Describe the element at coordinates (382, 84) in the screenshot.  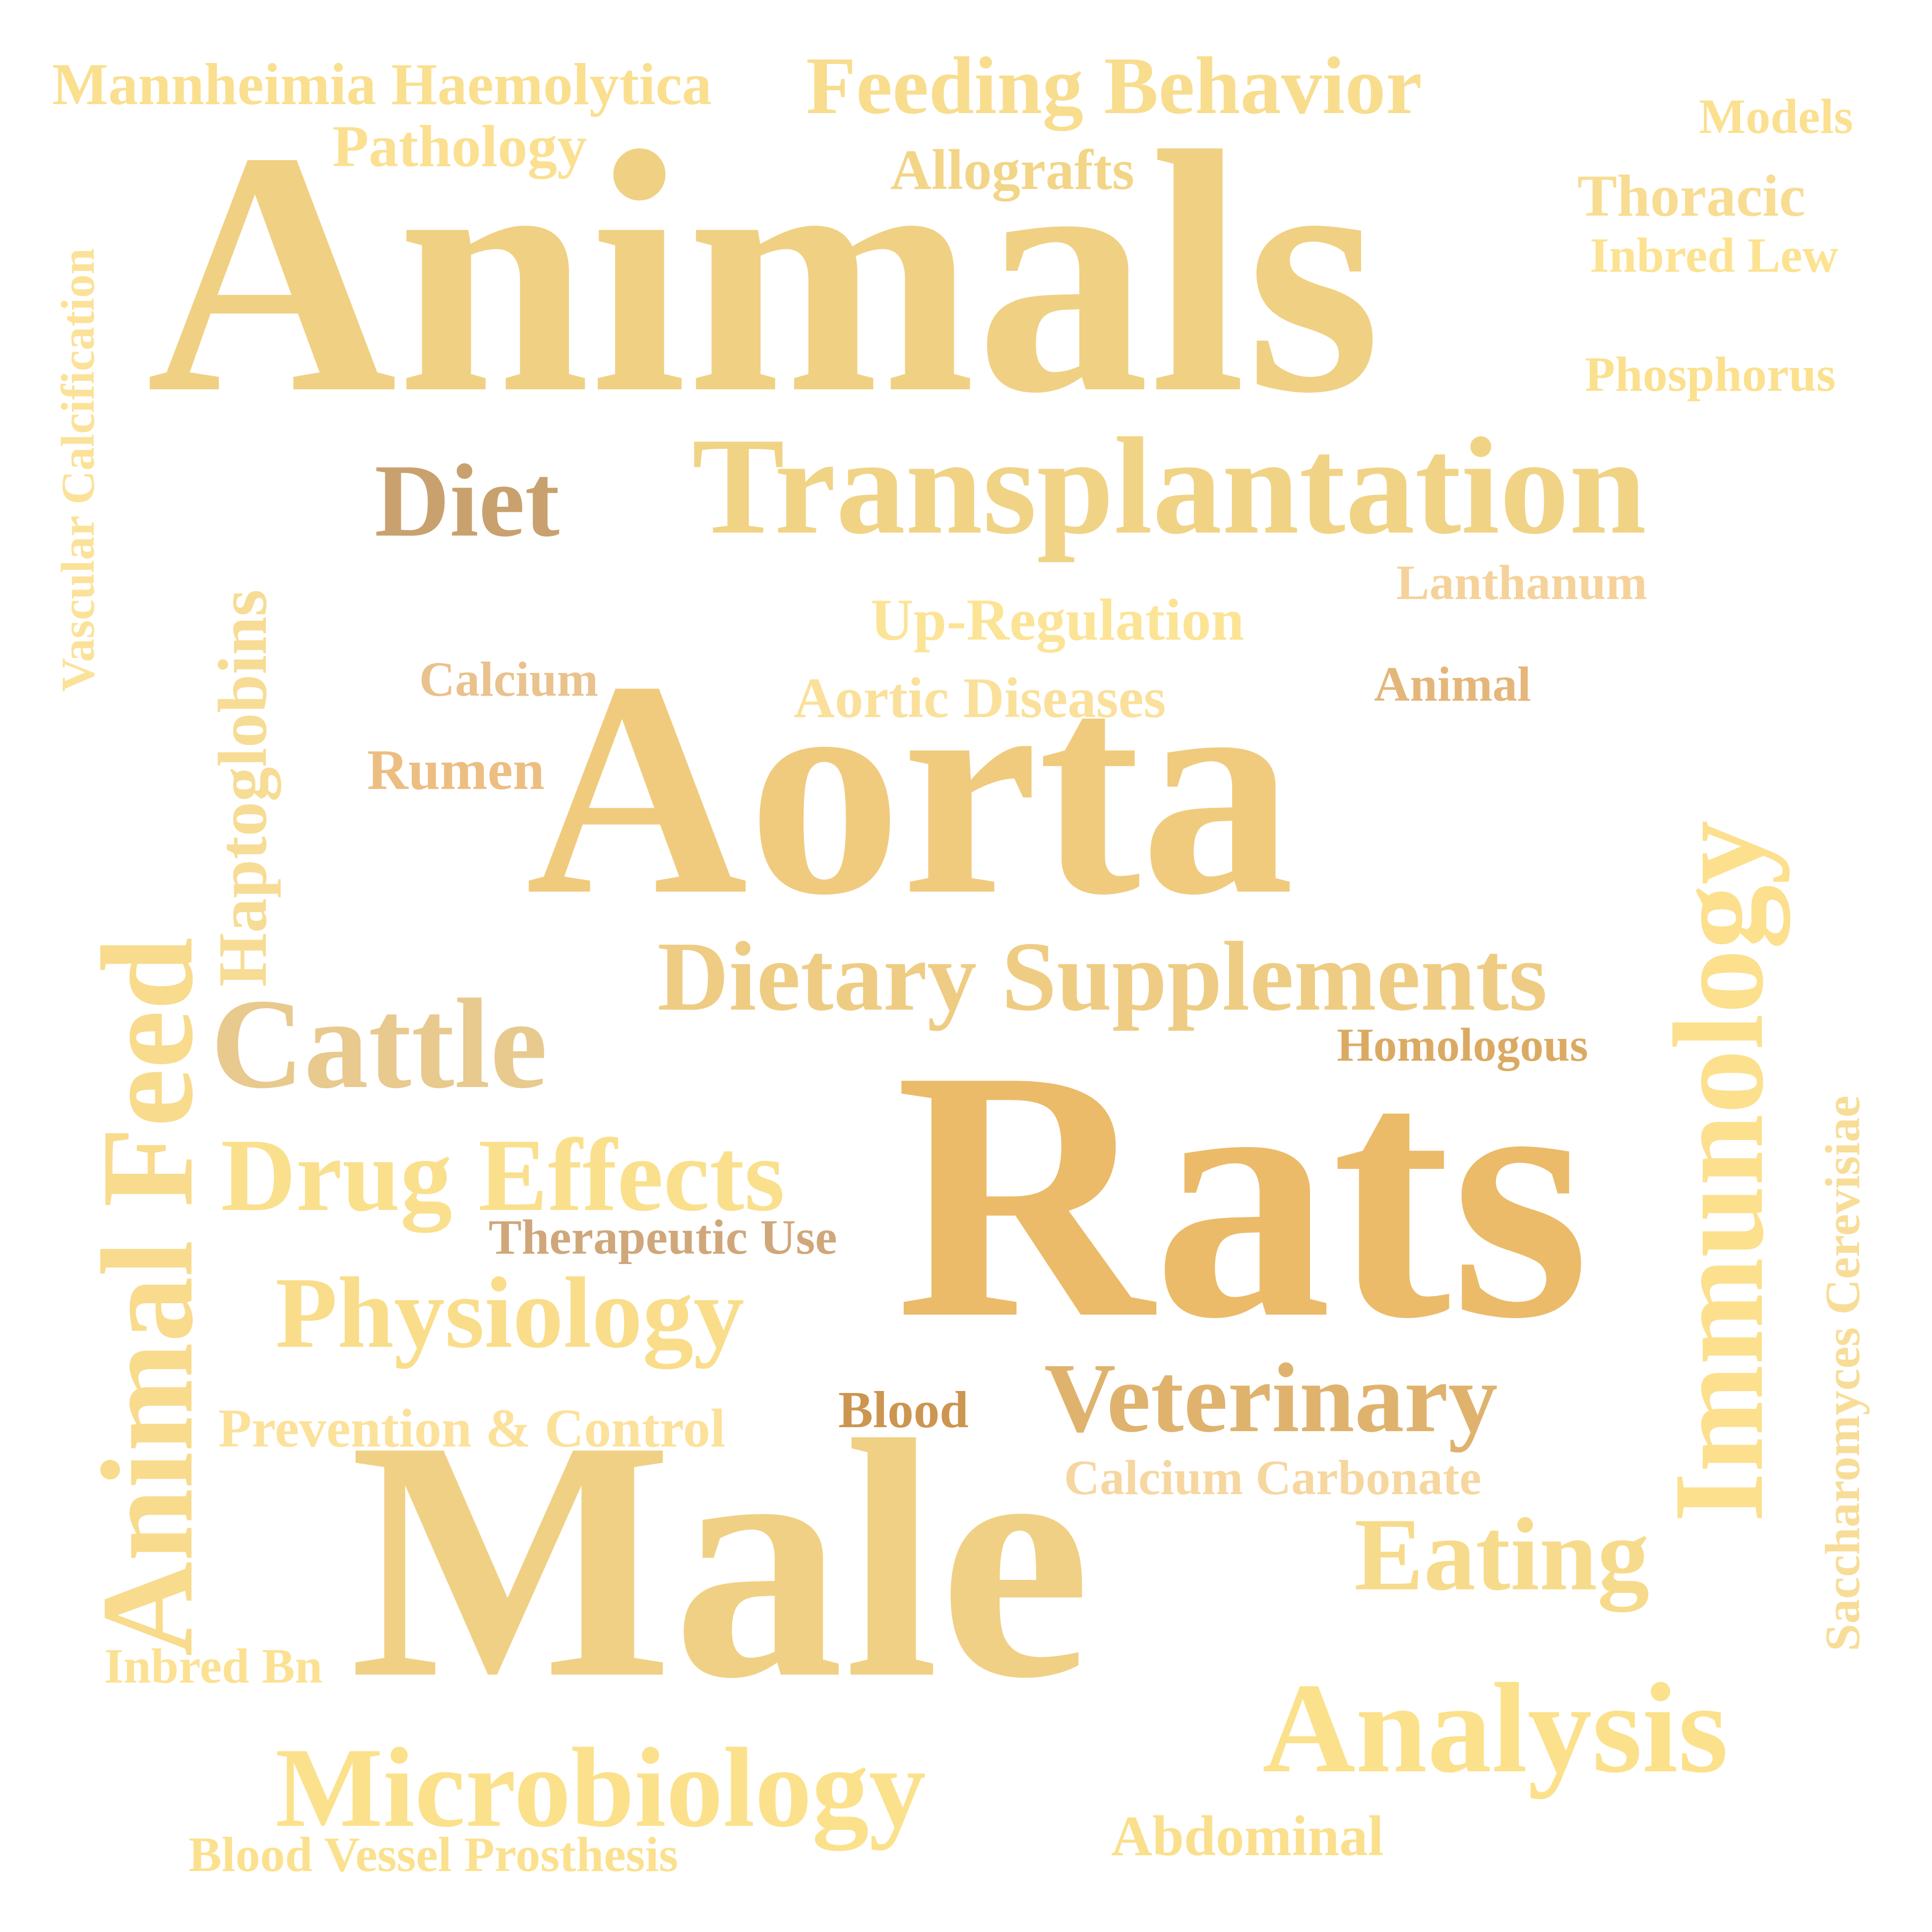
I see `word-mannheimia-haemolytica: Mannheimia Haemolytica` at that location.